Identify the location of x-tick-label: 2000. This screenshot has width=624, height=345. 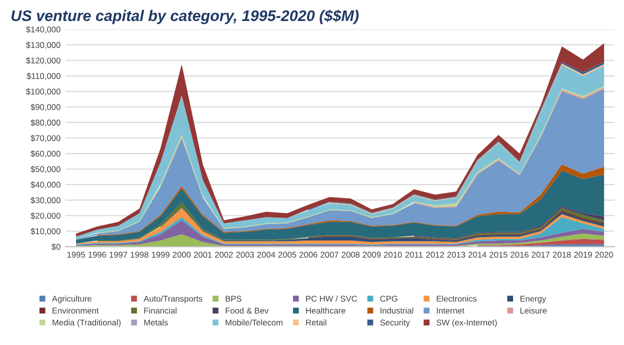
(181, 255).